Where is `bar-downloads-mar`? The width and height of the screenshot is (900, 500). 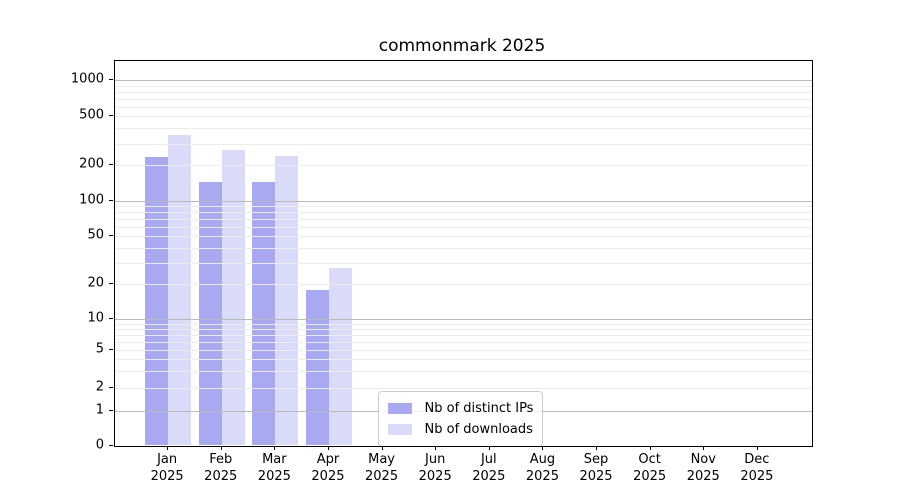
bar-downloads-mar is located at coordinates (287, 300).